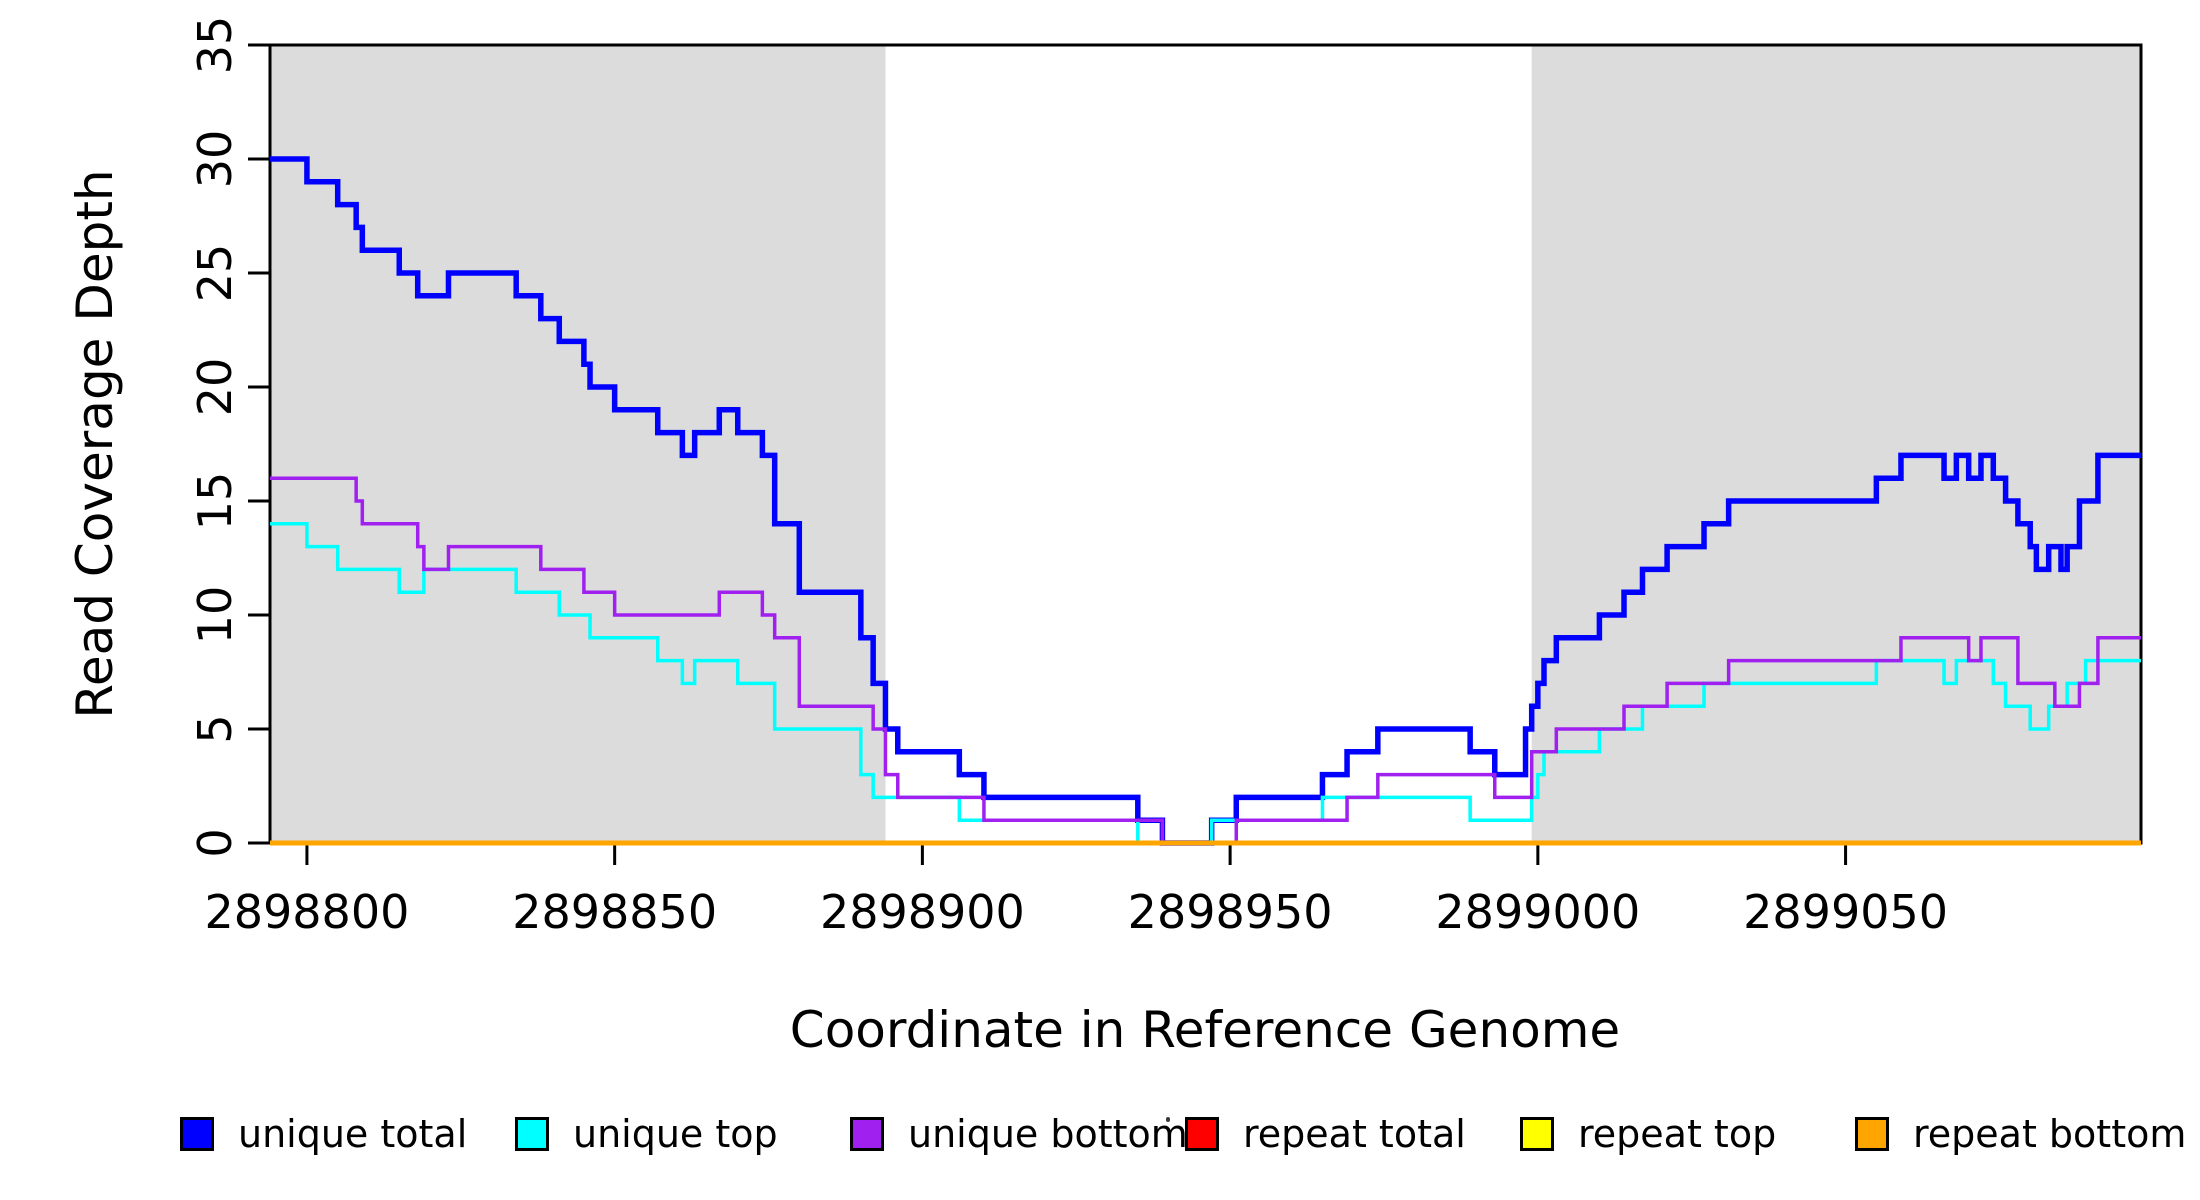 This screenshot has width=2200, height=1200. Describe the element at coordinates (197, 1134) in the screenshot. I see `legend-swatch-unique-total` at that location.